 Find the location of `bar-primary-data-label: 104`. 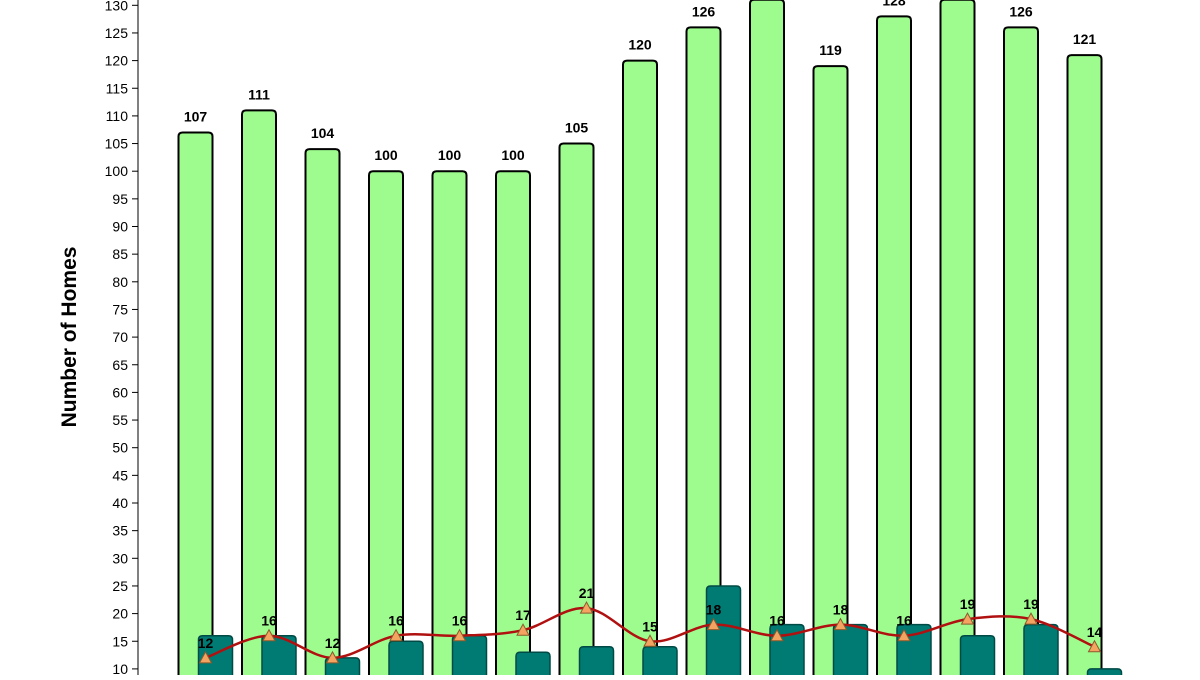

bar-primary-data-label: 104 is located at coordinates (323, 133).